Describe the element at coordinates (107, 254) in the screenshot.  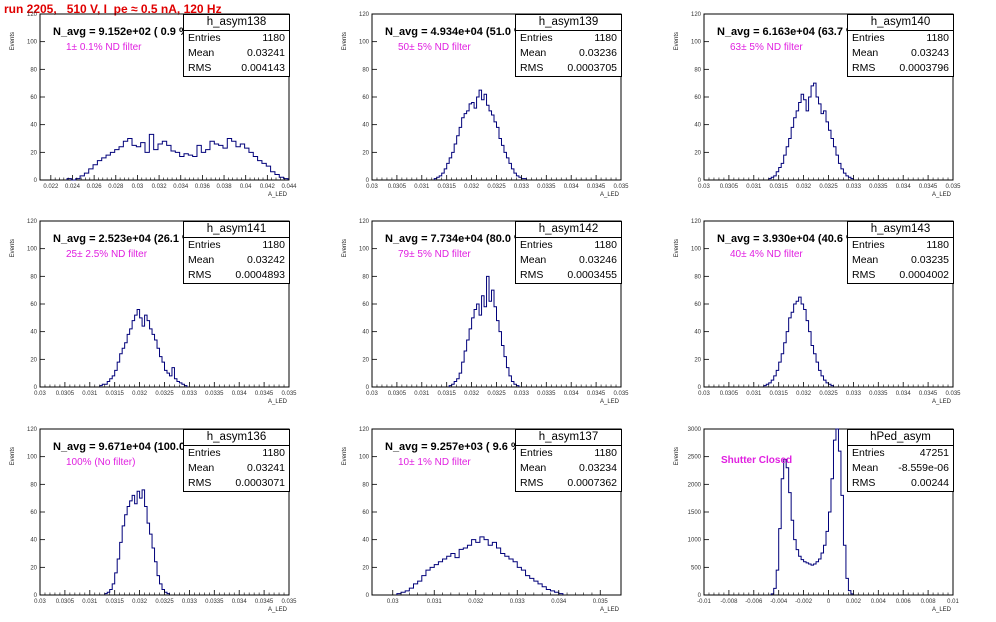
I see `filter-annotation: 25± 2.5% ND filter` at that location.